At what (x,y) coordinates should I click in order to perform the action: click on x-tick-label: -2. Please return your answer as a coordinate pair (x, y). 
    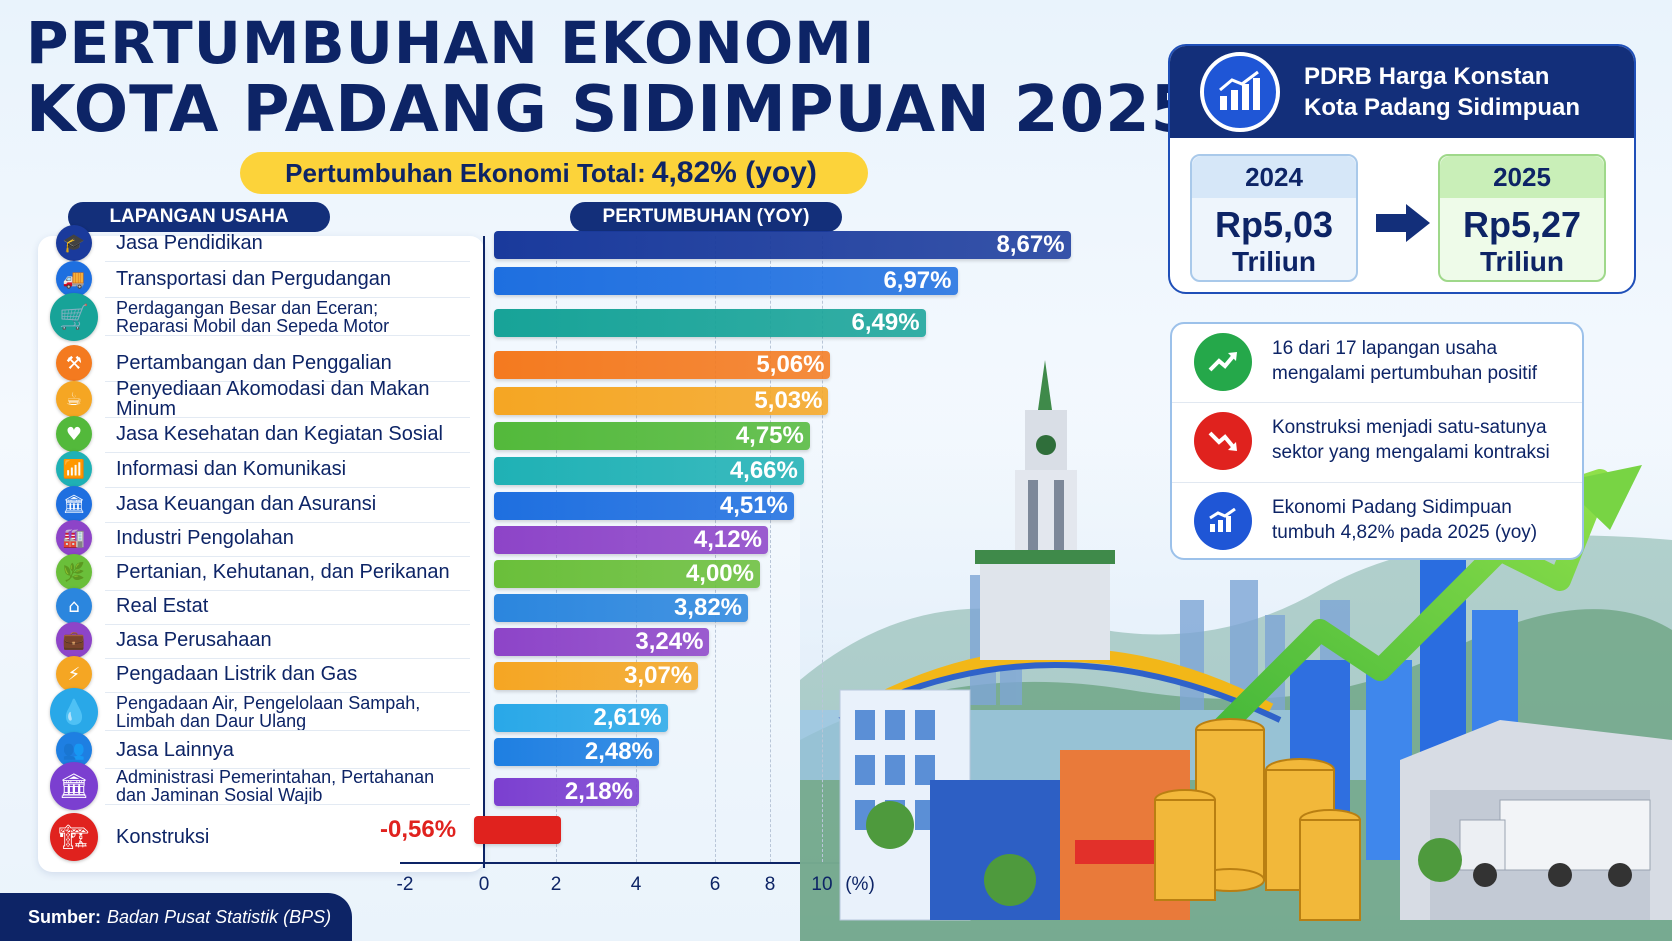
    Looking at the image, I should click on (405, 884).